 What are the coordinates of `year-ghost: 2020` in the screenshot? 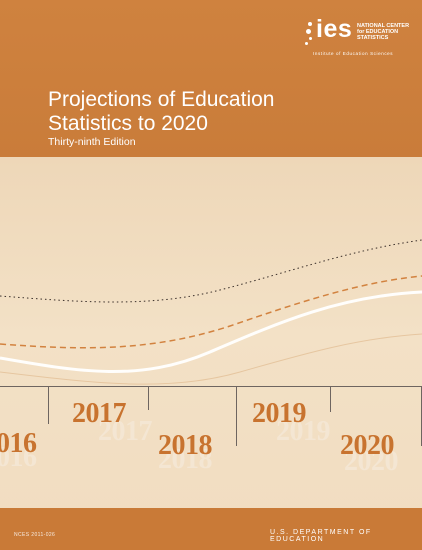 It's located at (371, 461).